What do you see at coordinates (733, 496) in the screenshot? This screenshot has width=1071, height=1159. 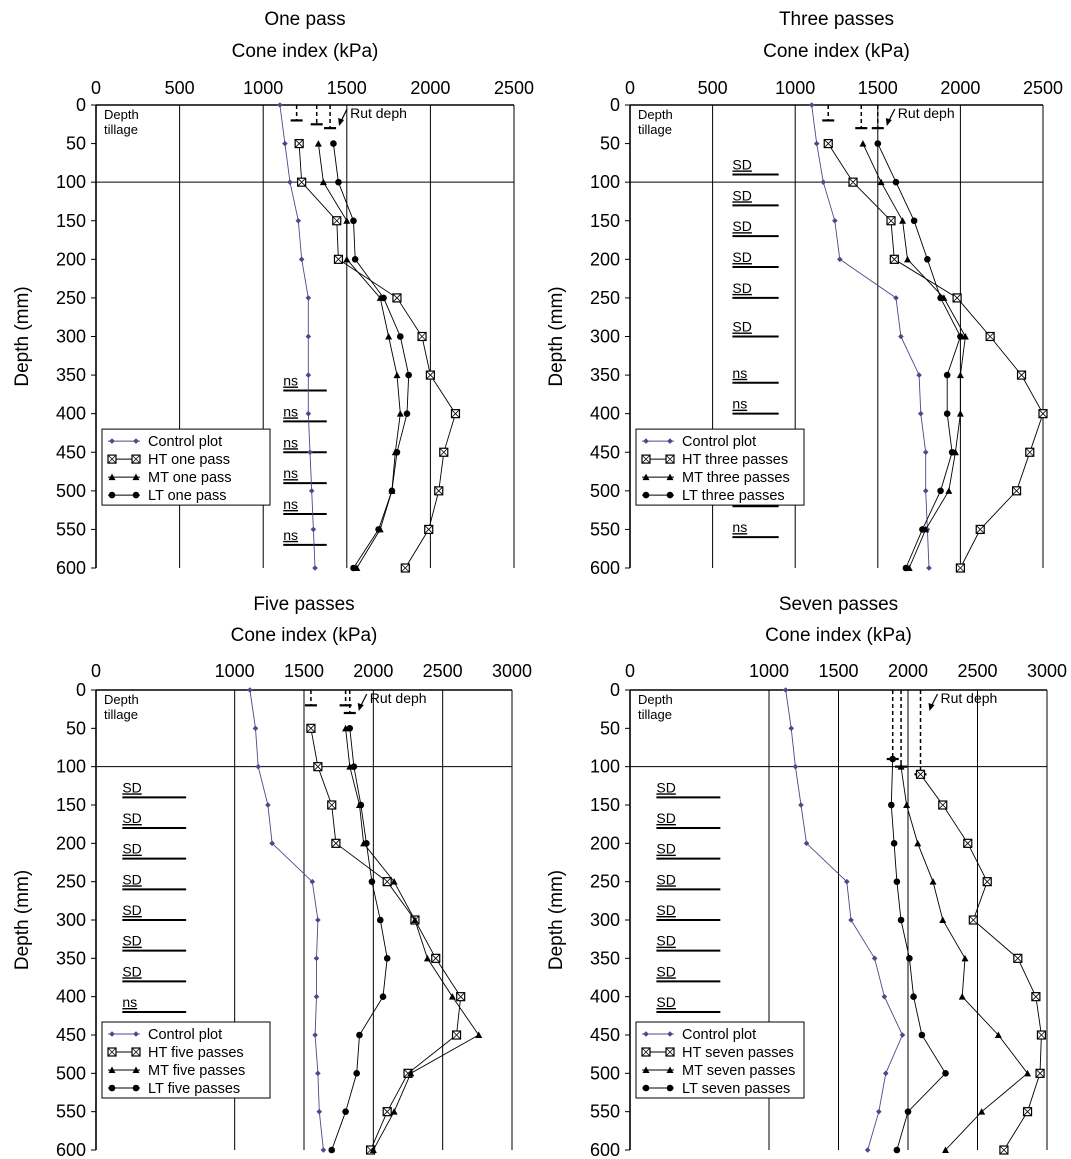 I see `legend-entry: LT three passes` at bounding box center [733, 496].